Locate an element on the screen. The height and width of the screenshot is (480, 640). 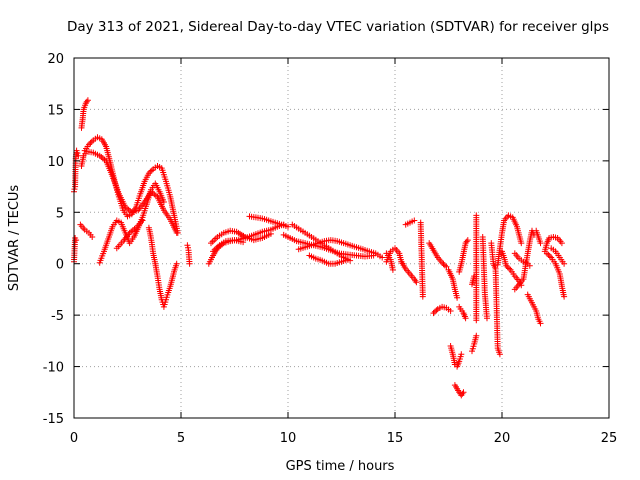
y-tick-label: -15 is located at coordinates (53, 419).